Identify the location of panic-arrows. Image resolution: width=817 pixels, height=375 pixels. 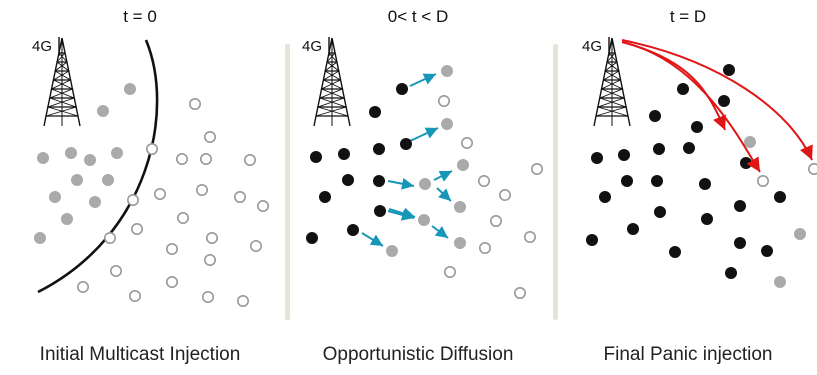
(717, 106).